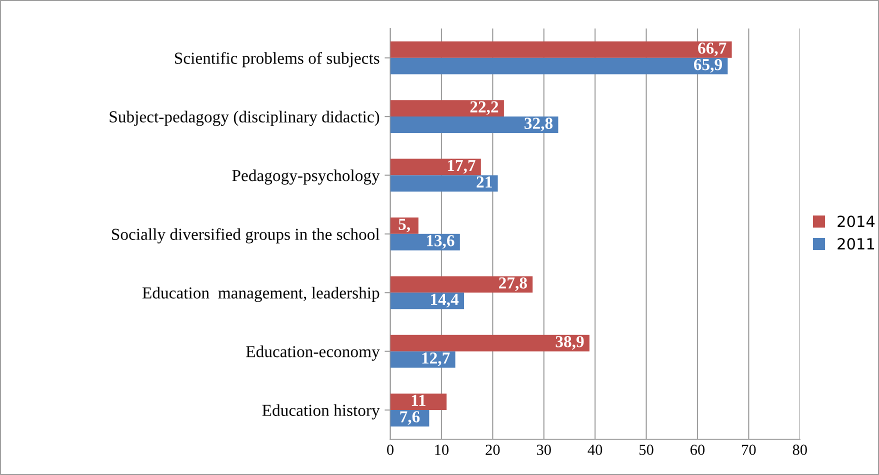  I want to click on x-tick-label: 80, so click(799, 449).